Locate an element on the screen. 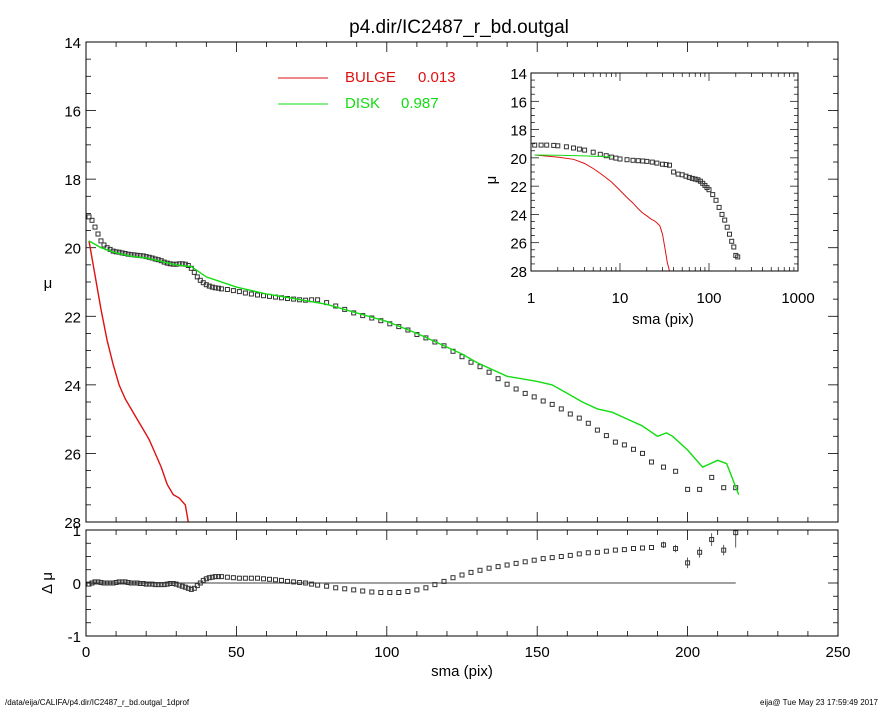 The height and width of the screenshot is (708, 885). inset-x-tick-label: 1 is located at coordinates (531, 298).